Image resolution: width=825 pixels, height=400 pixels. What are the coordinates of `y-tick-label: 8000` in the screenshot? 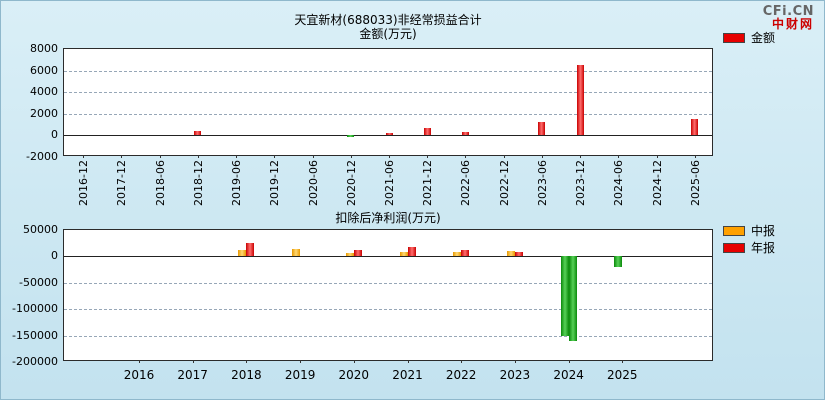 It's located at (44, 48).